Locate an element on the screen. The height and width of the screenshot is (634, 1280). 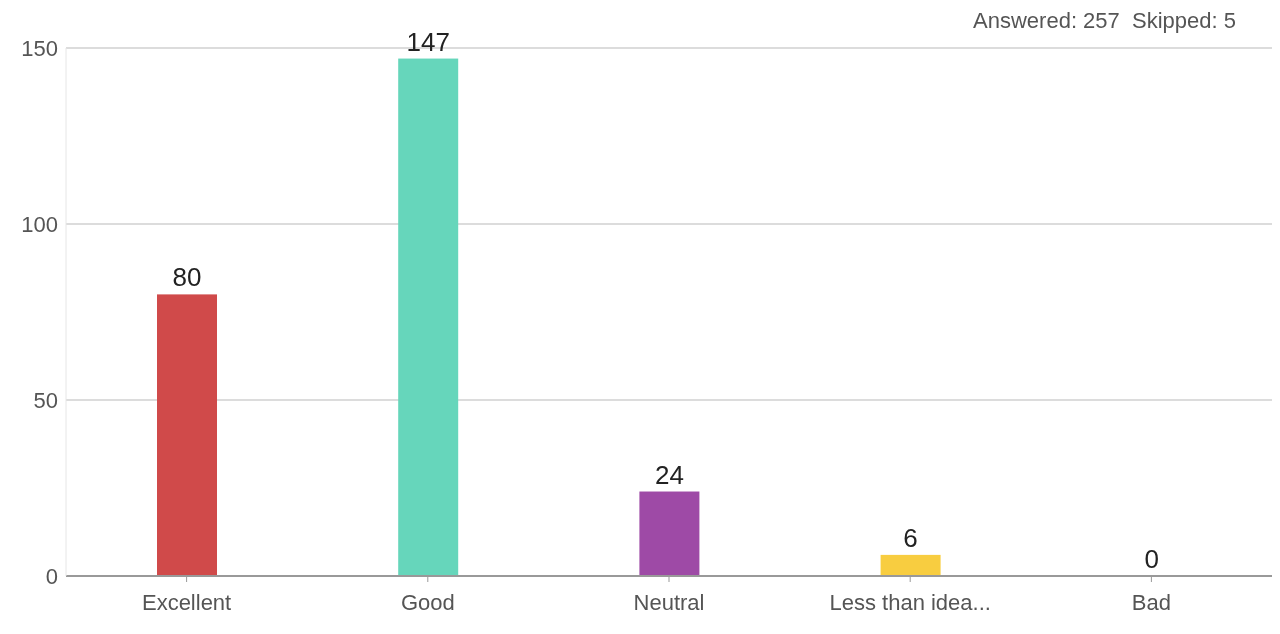
y-tick-label: 100 is located at coordinates (39, 224).